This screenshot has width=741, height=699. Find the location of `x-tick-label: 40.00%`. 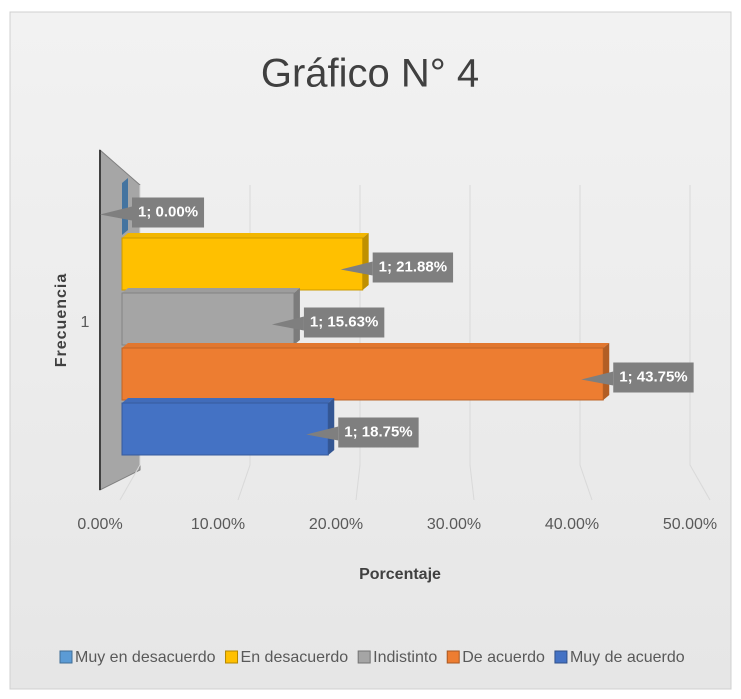

x-tick-label: 40.00% is located at coordinates (572, 524).